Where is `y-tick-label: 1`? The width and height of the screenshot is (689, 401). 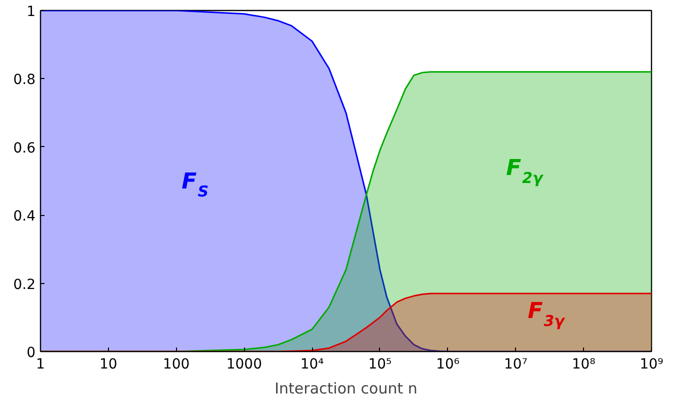 y-tick-label: 1 is located at coordinates (31, 12).